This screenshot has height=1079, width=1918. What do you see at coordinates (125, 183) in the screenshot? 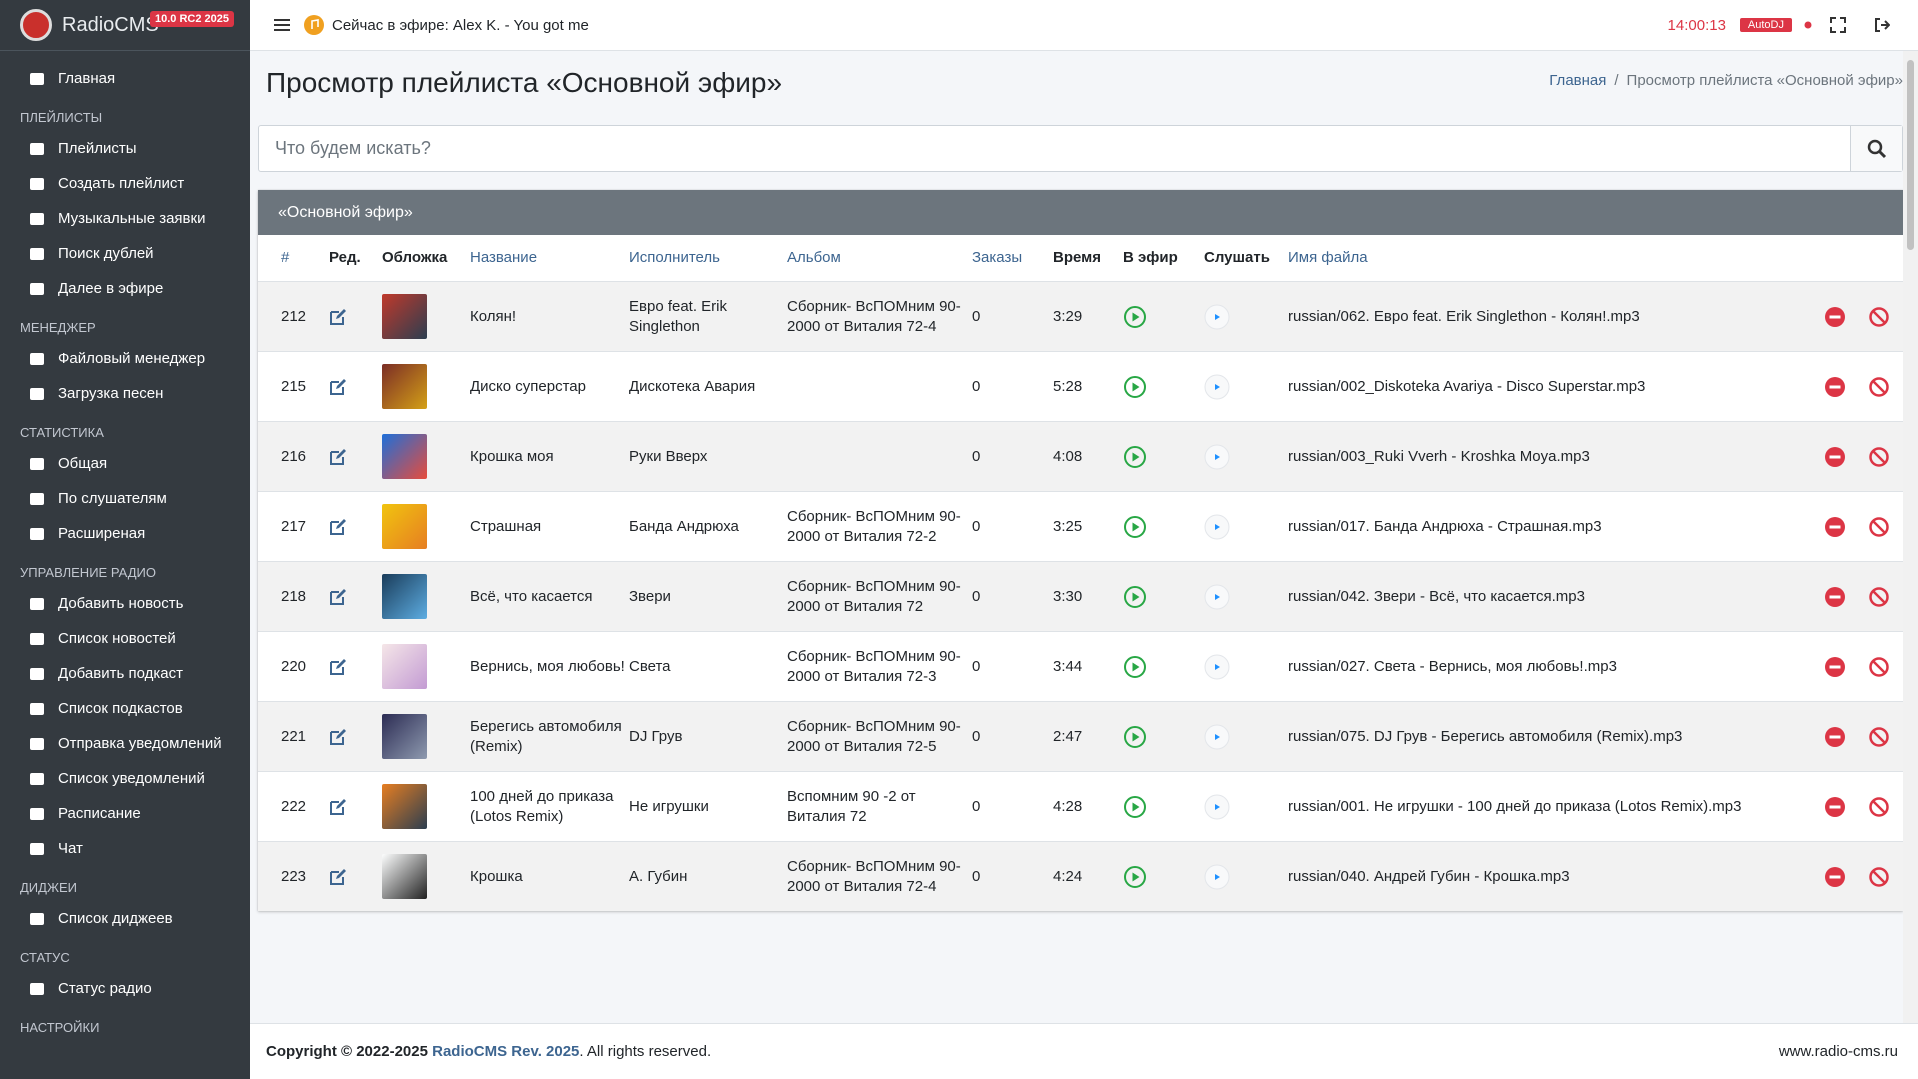
I see `nav-item: Создать плейлист` at bounding box center [125, 183].